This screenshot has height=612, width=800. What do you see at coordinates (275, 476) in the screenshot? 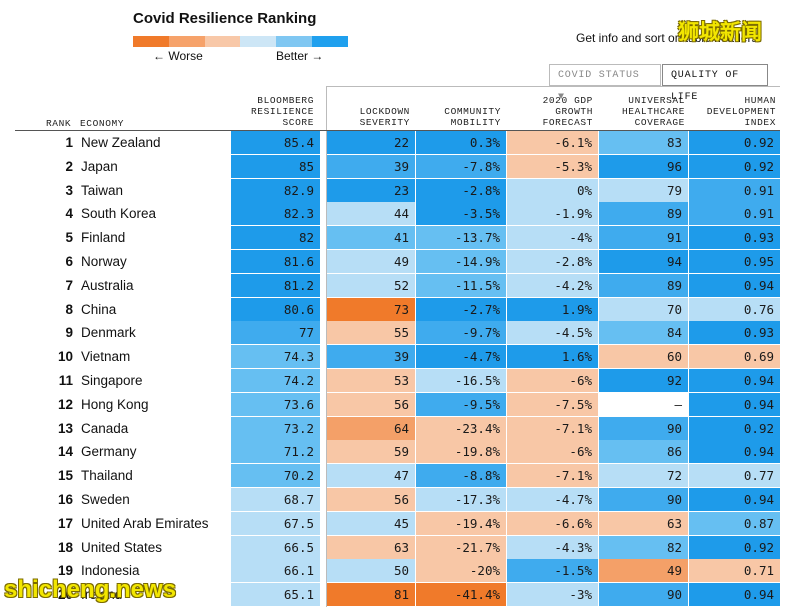
I see `score-cell: 70.2` at bounding box center [275, 476].